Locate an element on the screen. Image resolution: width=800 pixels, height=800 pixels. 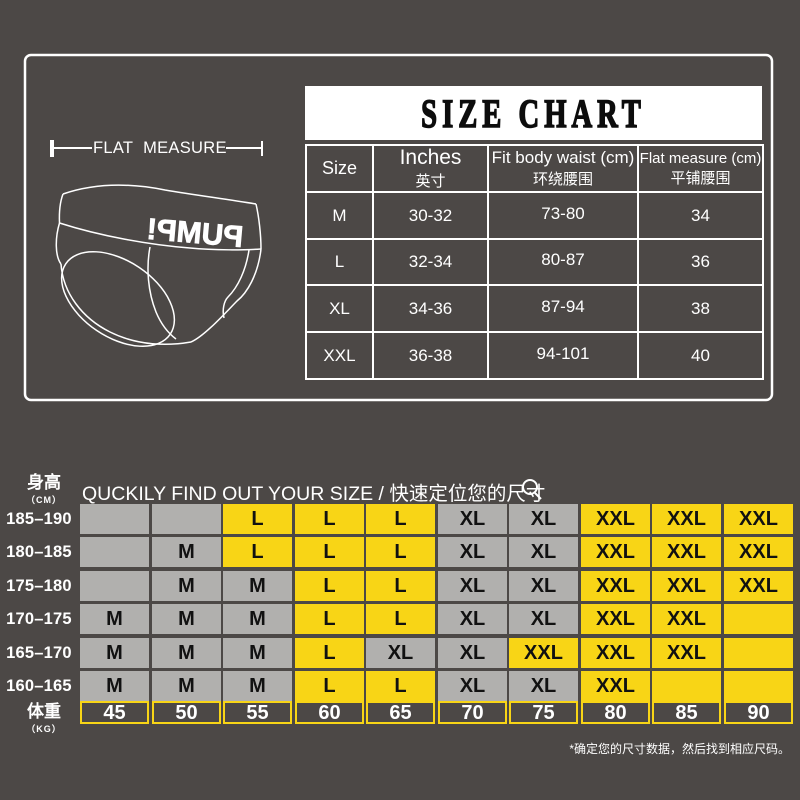
svg-text: PUMP! is located at coordinates (194, 233).